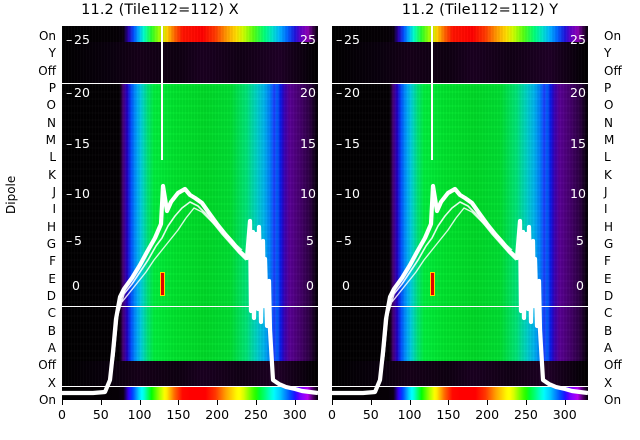 This screenshot has height=440, width=640. I want to click on dipole-label-left-l-7: L, so click(52, 157).